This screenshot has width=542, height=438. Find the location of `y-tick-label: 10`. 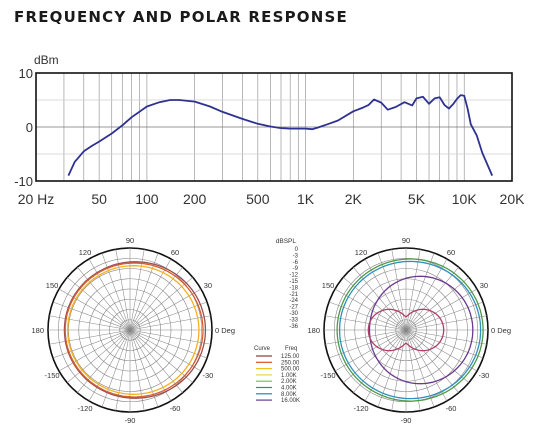

y-tick-label: 10 is located at coordinates (26, 73).